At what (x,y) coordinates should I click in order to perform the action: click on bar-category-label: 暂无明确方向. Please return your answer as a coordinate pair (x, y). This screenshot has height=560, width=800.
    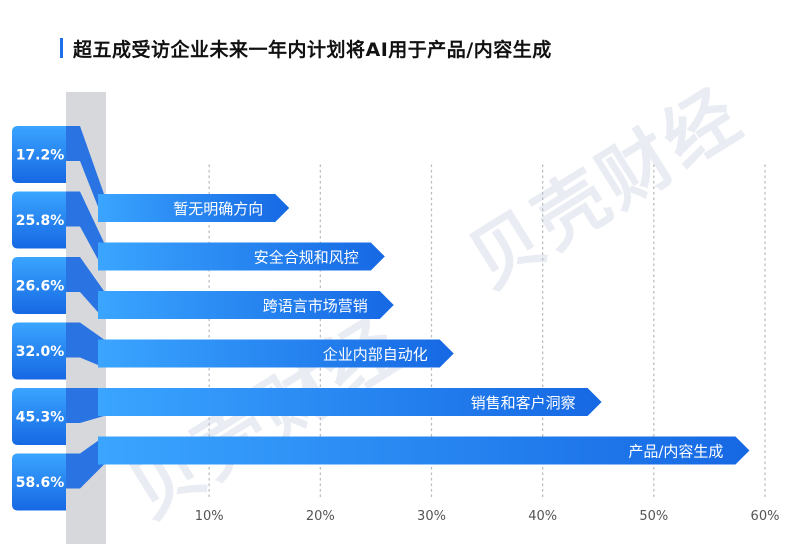
    Looking at the image, I should click on (218, 209).